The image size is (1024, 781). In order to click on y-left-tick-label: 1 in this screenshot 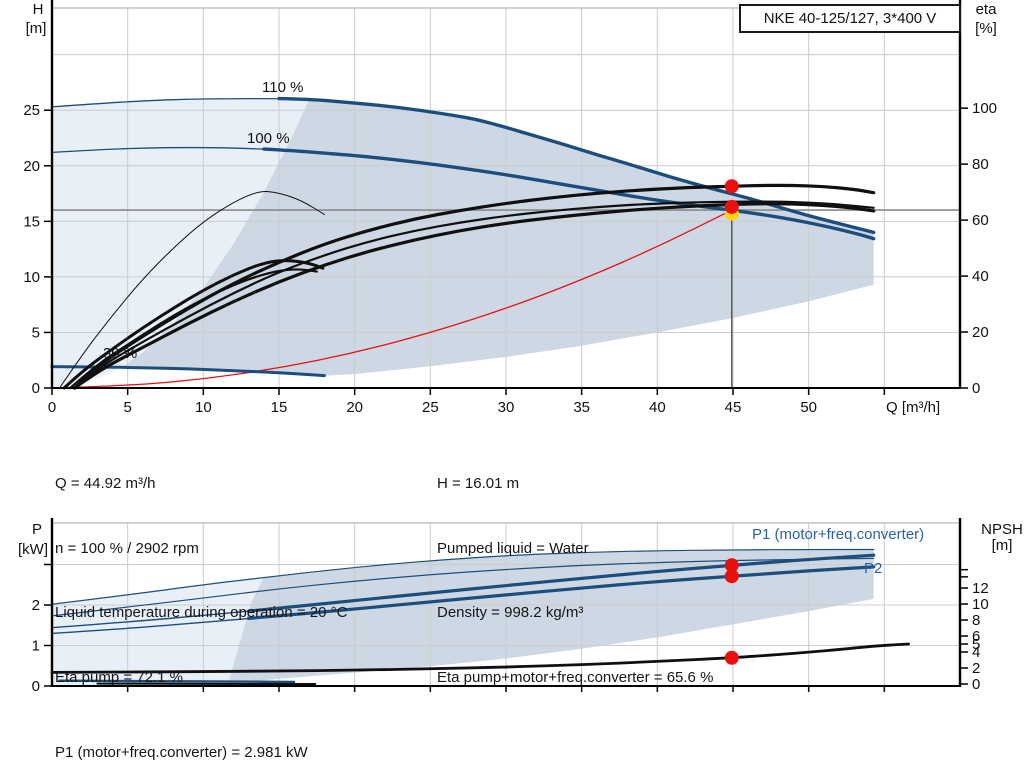, I will do `click(36, 646)`.